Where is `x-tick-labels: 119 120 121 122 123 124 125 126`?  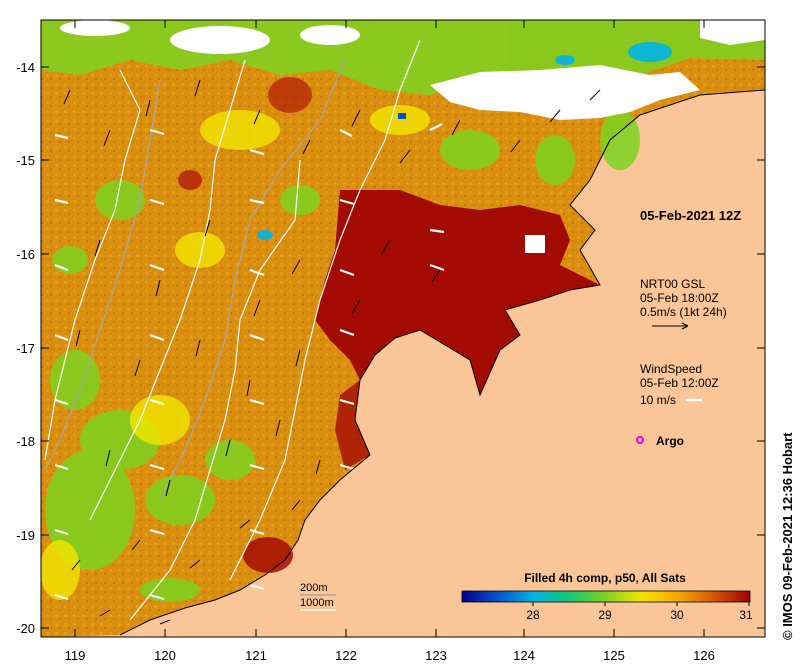 x-tick-labels: 119 120 121 122 123 124 125 126 is located at coordinates (390, 655).